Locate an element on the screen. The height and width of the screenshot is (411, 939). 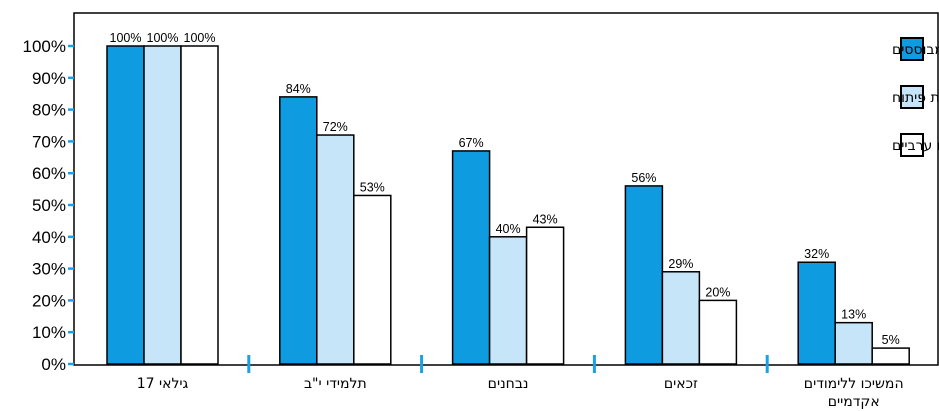
category-label: אקדמיים is located at coordinates (854, 402).